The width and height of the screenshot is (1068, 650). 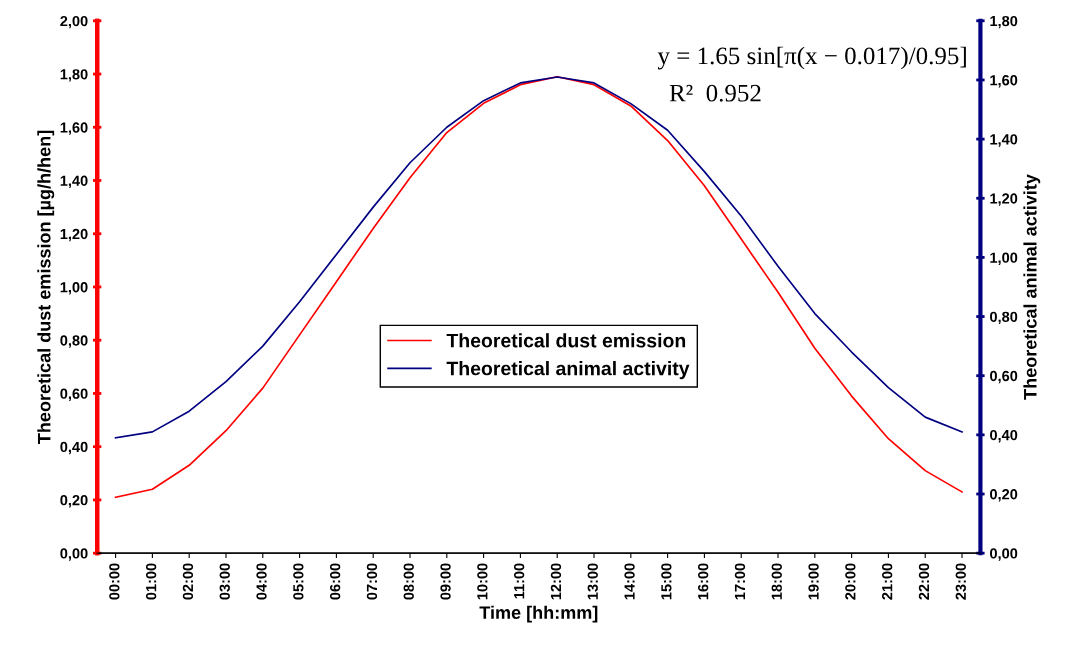 What do you see at coordinates (46, 287) in the screenshot?
I see `y-axis-title: Theoretical dust emission [µg/h/hen]` at bounding box center [46, 287].